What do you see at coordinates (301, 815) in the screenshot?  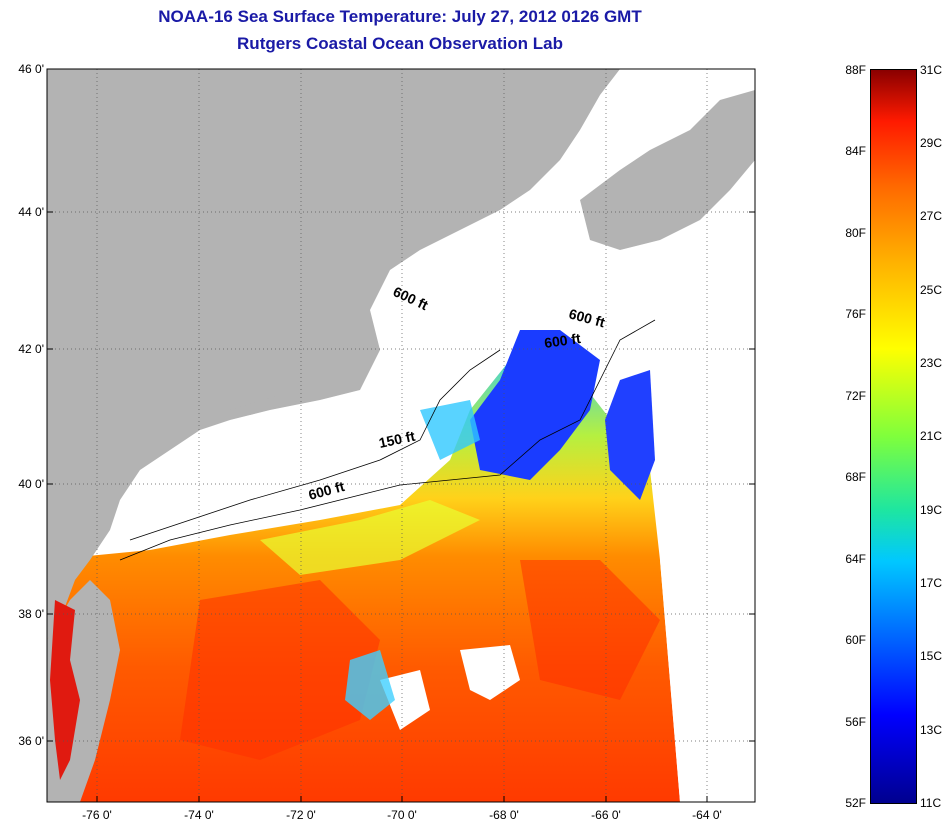 I see `lon-label: -72 0'` at bounding box center [301, 815].